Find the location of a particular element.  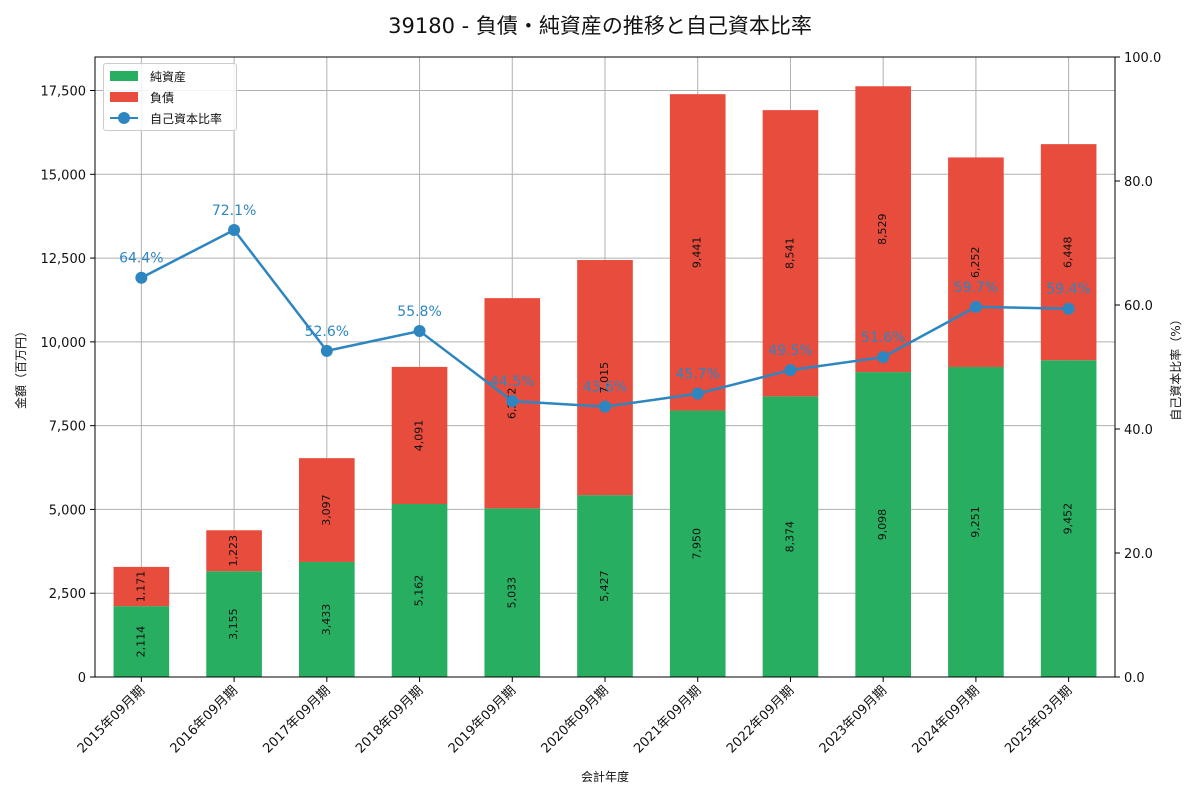

bar-label-liabilities: 6,252 is located at coordinates (975, 262).